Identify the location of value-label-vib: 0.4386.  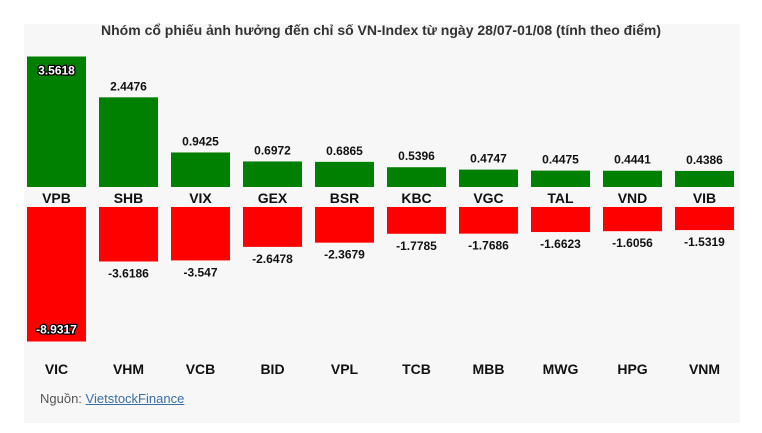
(704, 160).